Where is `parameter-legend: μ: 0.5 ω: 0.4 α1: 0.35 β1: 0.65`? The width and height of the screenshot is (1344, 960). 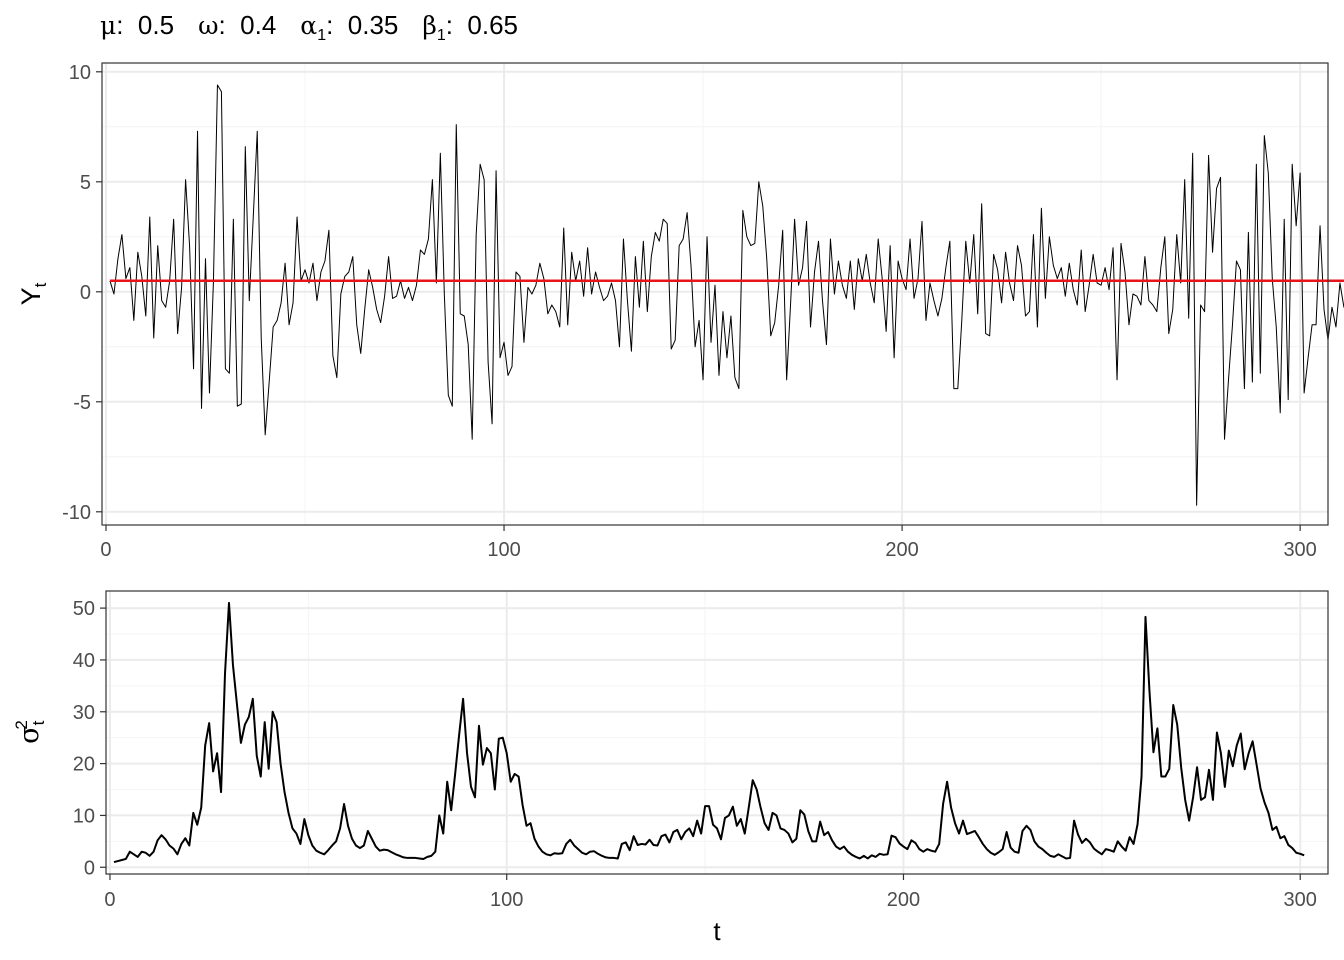 parameter-legend: μ: 0.5 ω: 0.4 α1: 0.35 β1: 0.65 is located at coordinates (321, 27).